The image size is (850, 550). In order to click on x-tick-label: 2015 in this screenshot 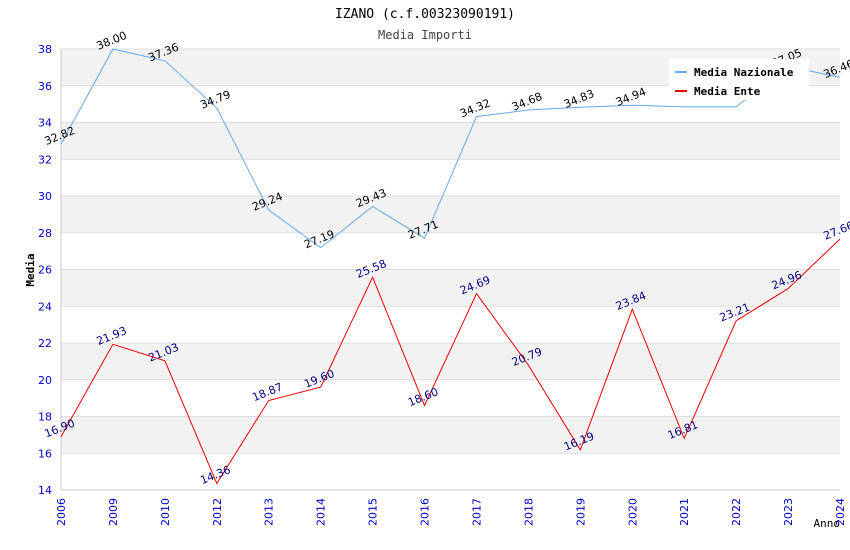, I will do `click(373, 512)`.